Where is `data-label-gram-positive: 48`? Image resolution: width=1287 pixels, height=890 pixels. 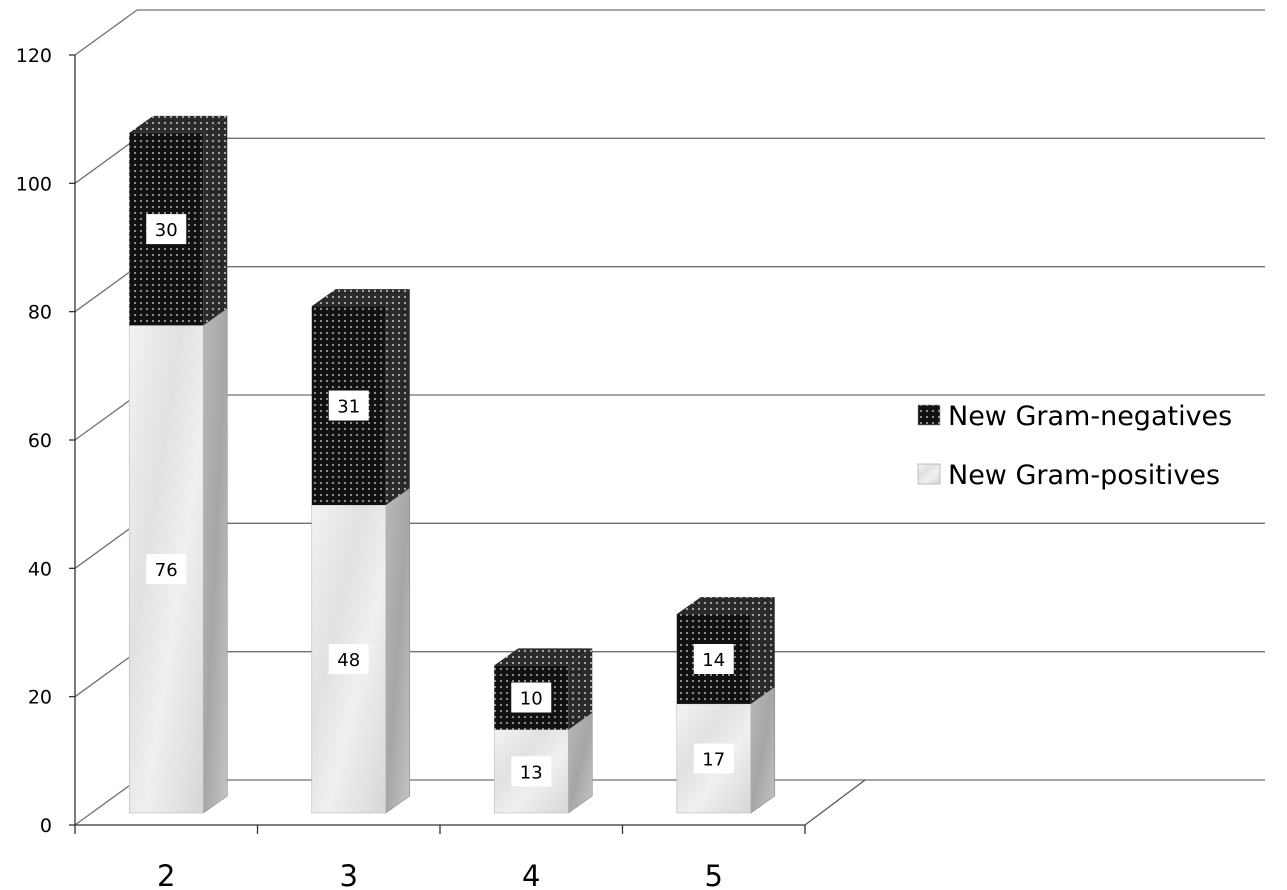 data-label-gram-positive: 48 is located at coordinates (348, 660).